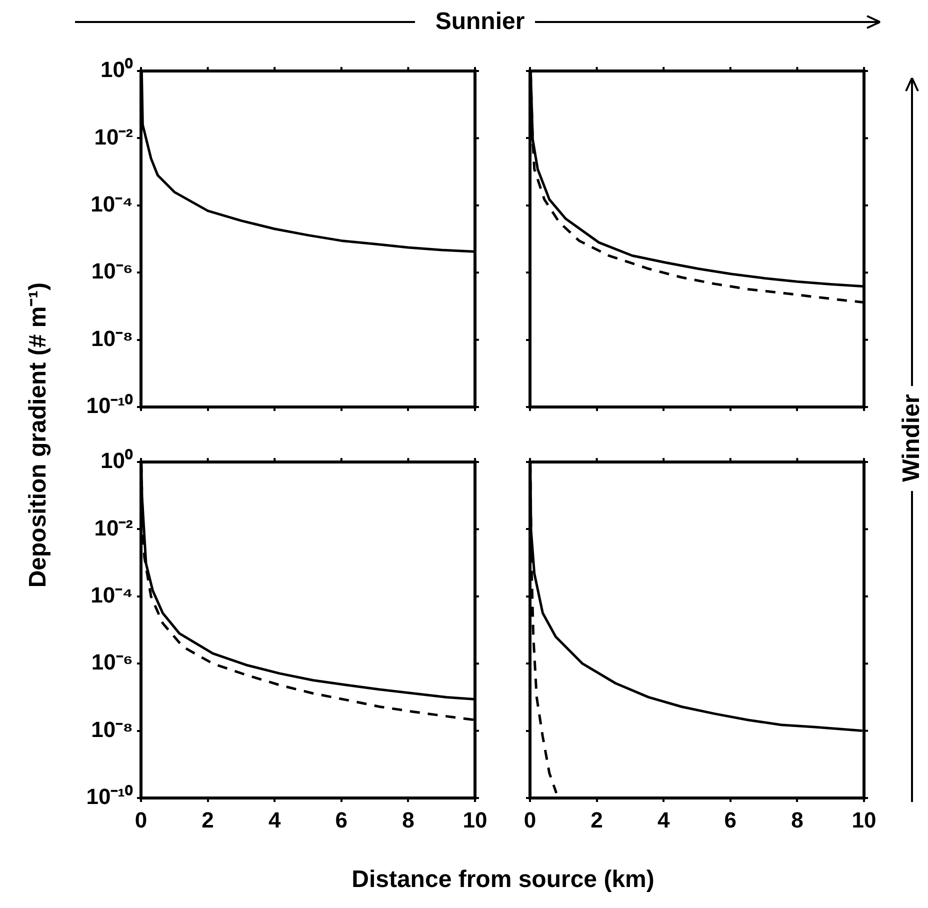 Image resolution: width=928 pixels, height=908 pixels. Describe the element at coordinates (38, 435) in the screenshot. I see `y-axis-title: Deposition gradient (# m⁻¹)` at that location.